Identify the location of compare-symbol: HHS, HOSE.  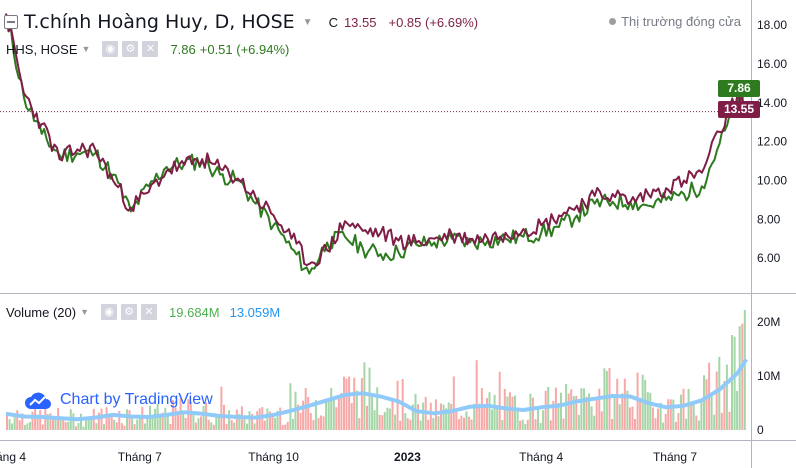
(42, 49).